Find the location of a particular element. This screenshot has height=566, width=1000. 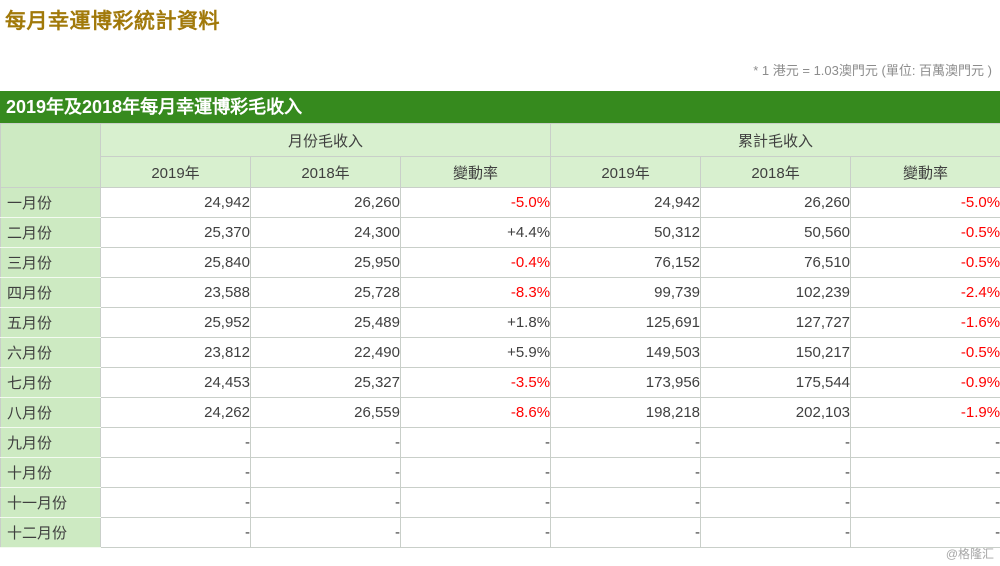

table-row: 十月份 - - - - - - is located at coordinates (500, 472).